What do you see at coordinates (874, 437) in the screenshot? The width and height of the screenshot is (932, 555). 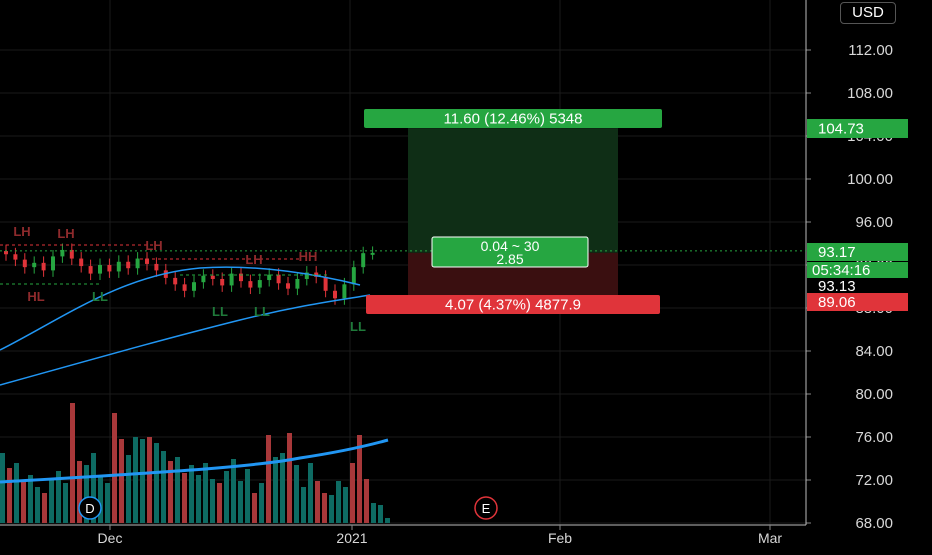 I see `price-tick-label: 76.00` at bounding box center [874, 437].